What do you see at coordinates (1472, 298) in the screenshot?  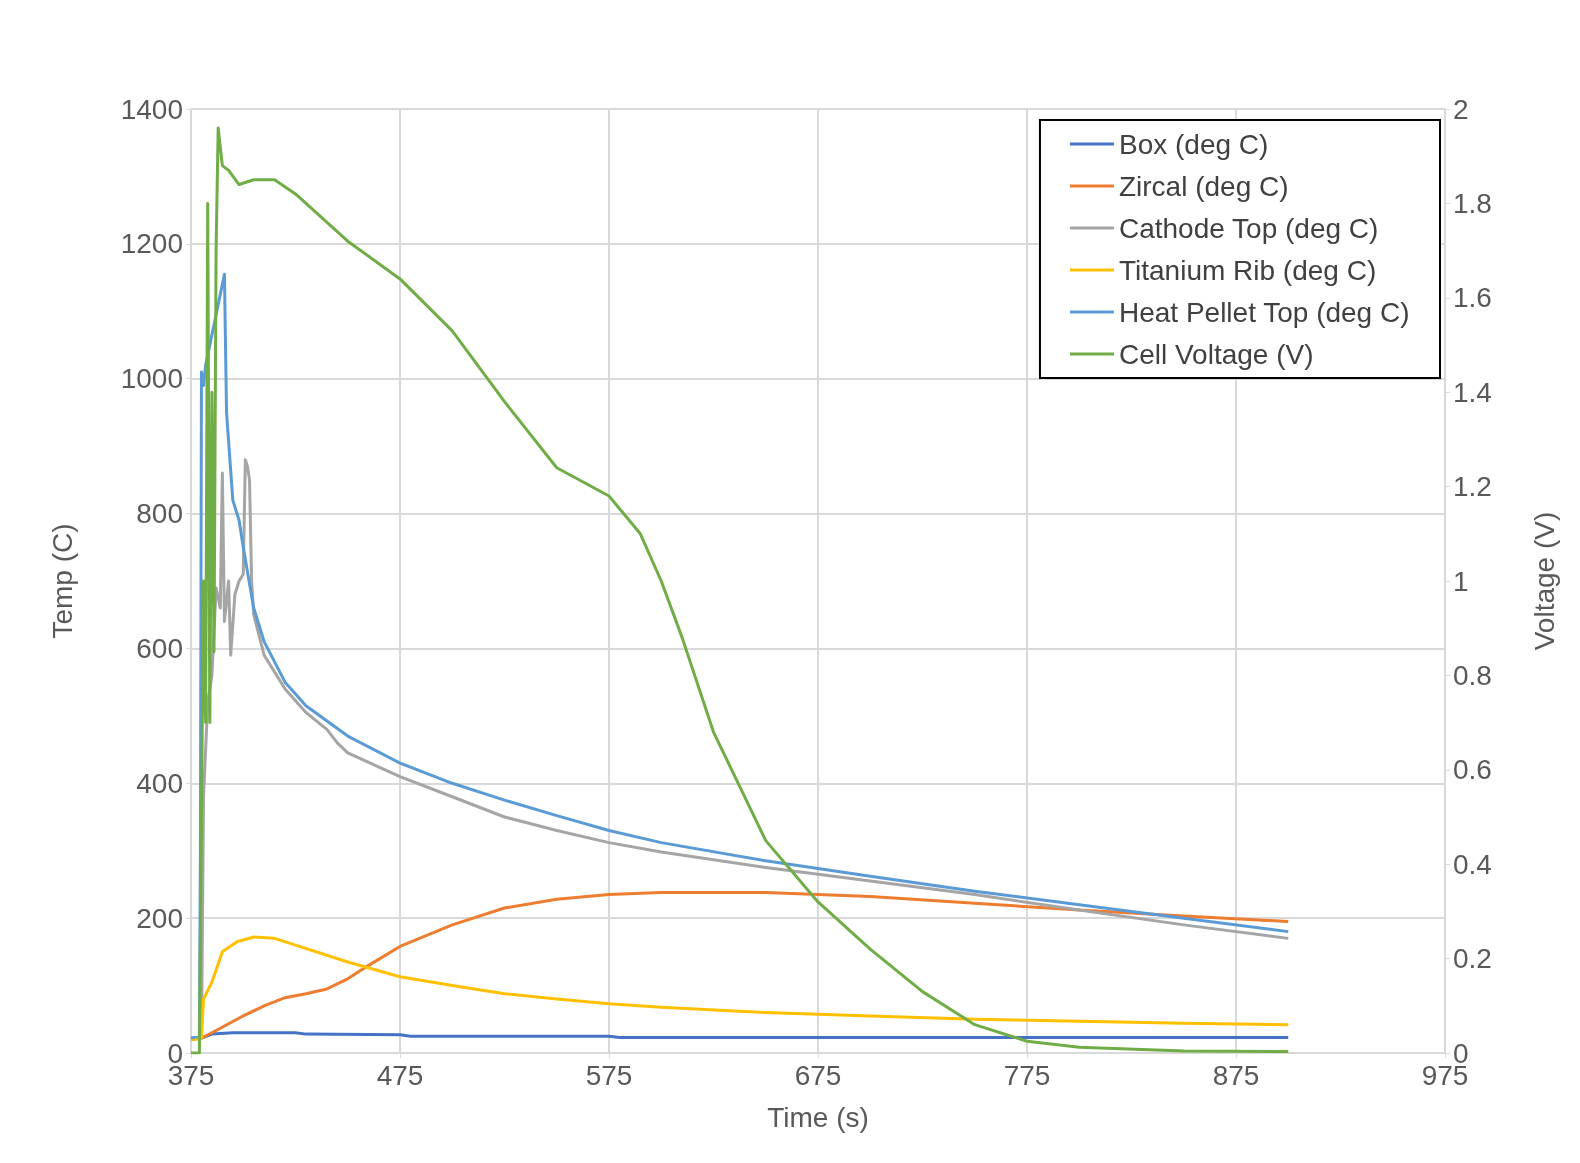 I see `y2-tick-label: 1.6` at bounding box center [1472, 298].